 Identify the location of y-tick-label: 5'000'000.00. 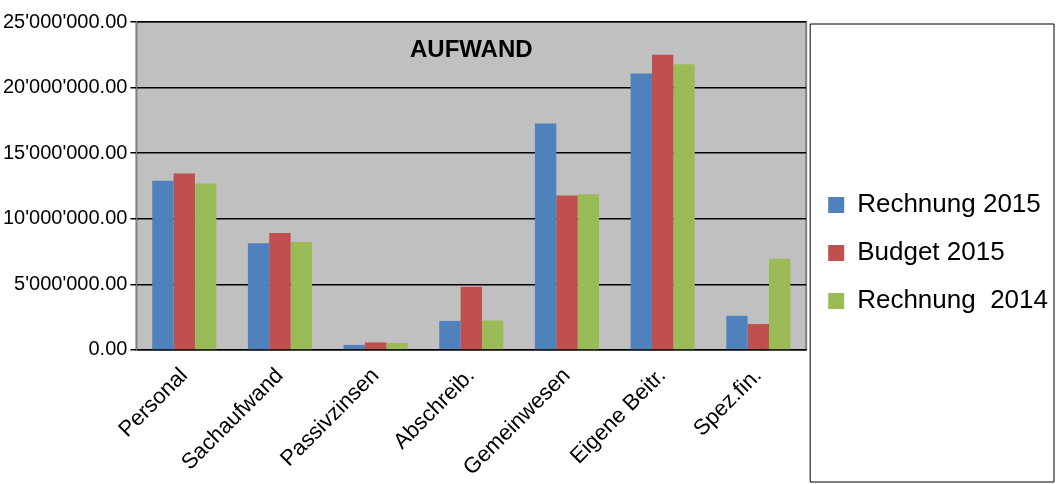
(71, 282).